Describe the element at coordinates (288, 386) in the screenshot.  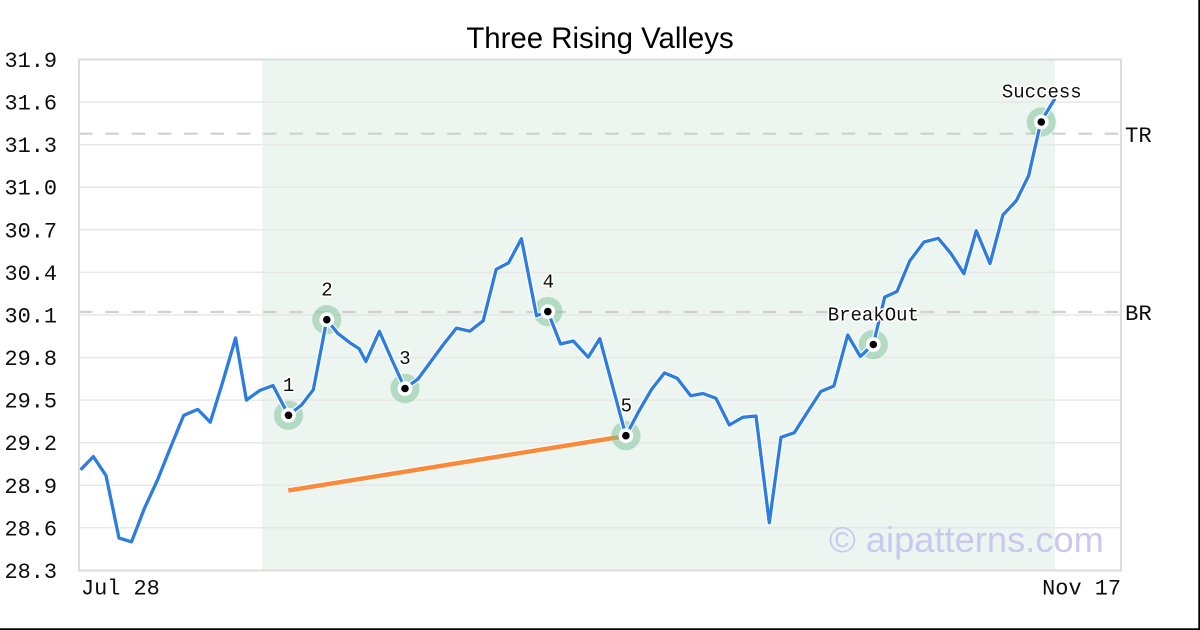
I see `svg-text: 1` at that location.